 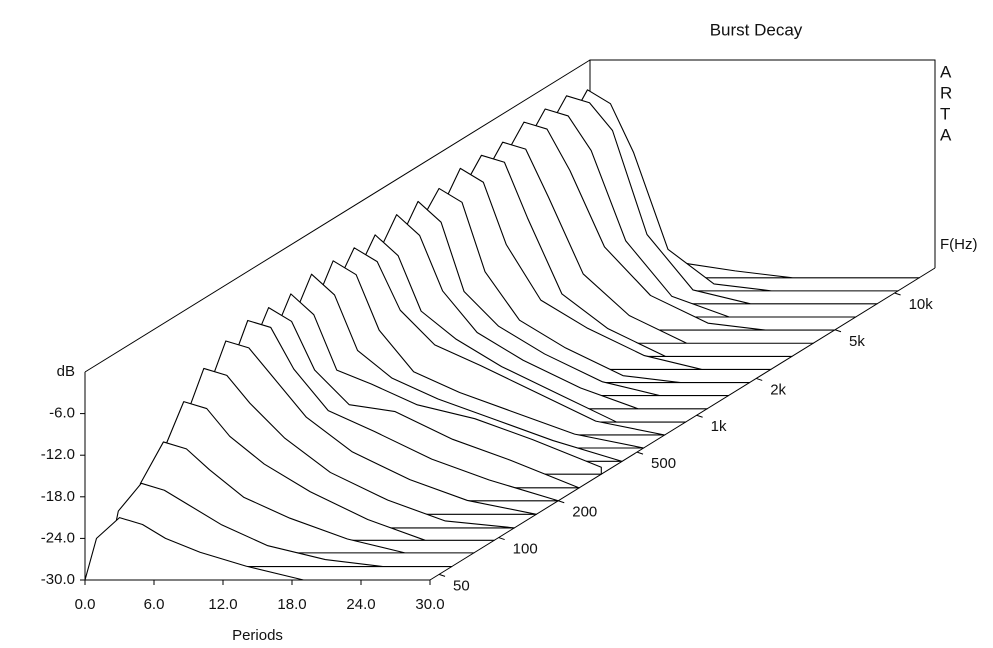 I want to click on y-tick-label: -6.0, so click(x=62, y=413).